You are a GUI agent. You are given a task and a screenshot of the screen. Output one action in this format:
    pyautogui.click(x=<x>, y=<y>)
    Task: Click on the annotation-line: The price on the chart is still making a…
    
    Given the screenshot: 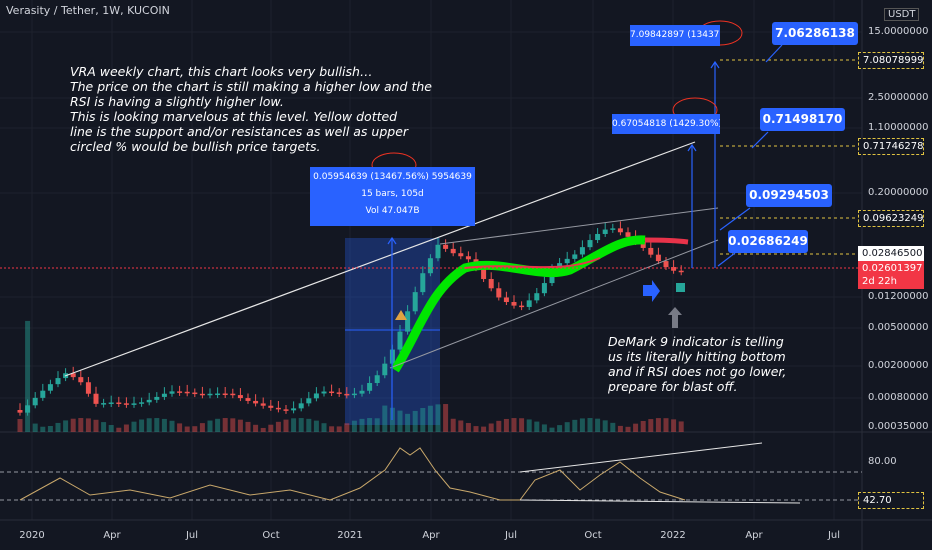 What is the action you would take?
    pyautogui.click(x=251, y=86)
    